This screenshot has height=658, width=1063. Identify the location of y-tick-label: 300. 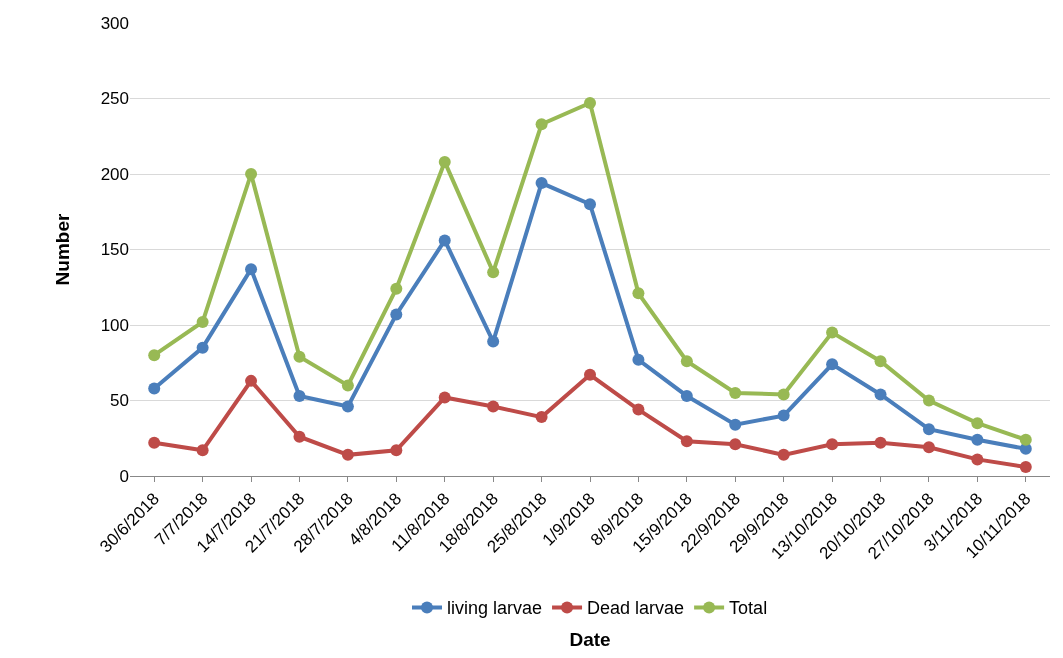
(114, 23).